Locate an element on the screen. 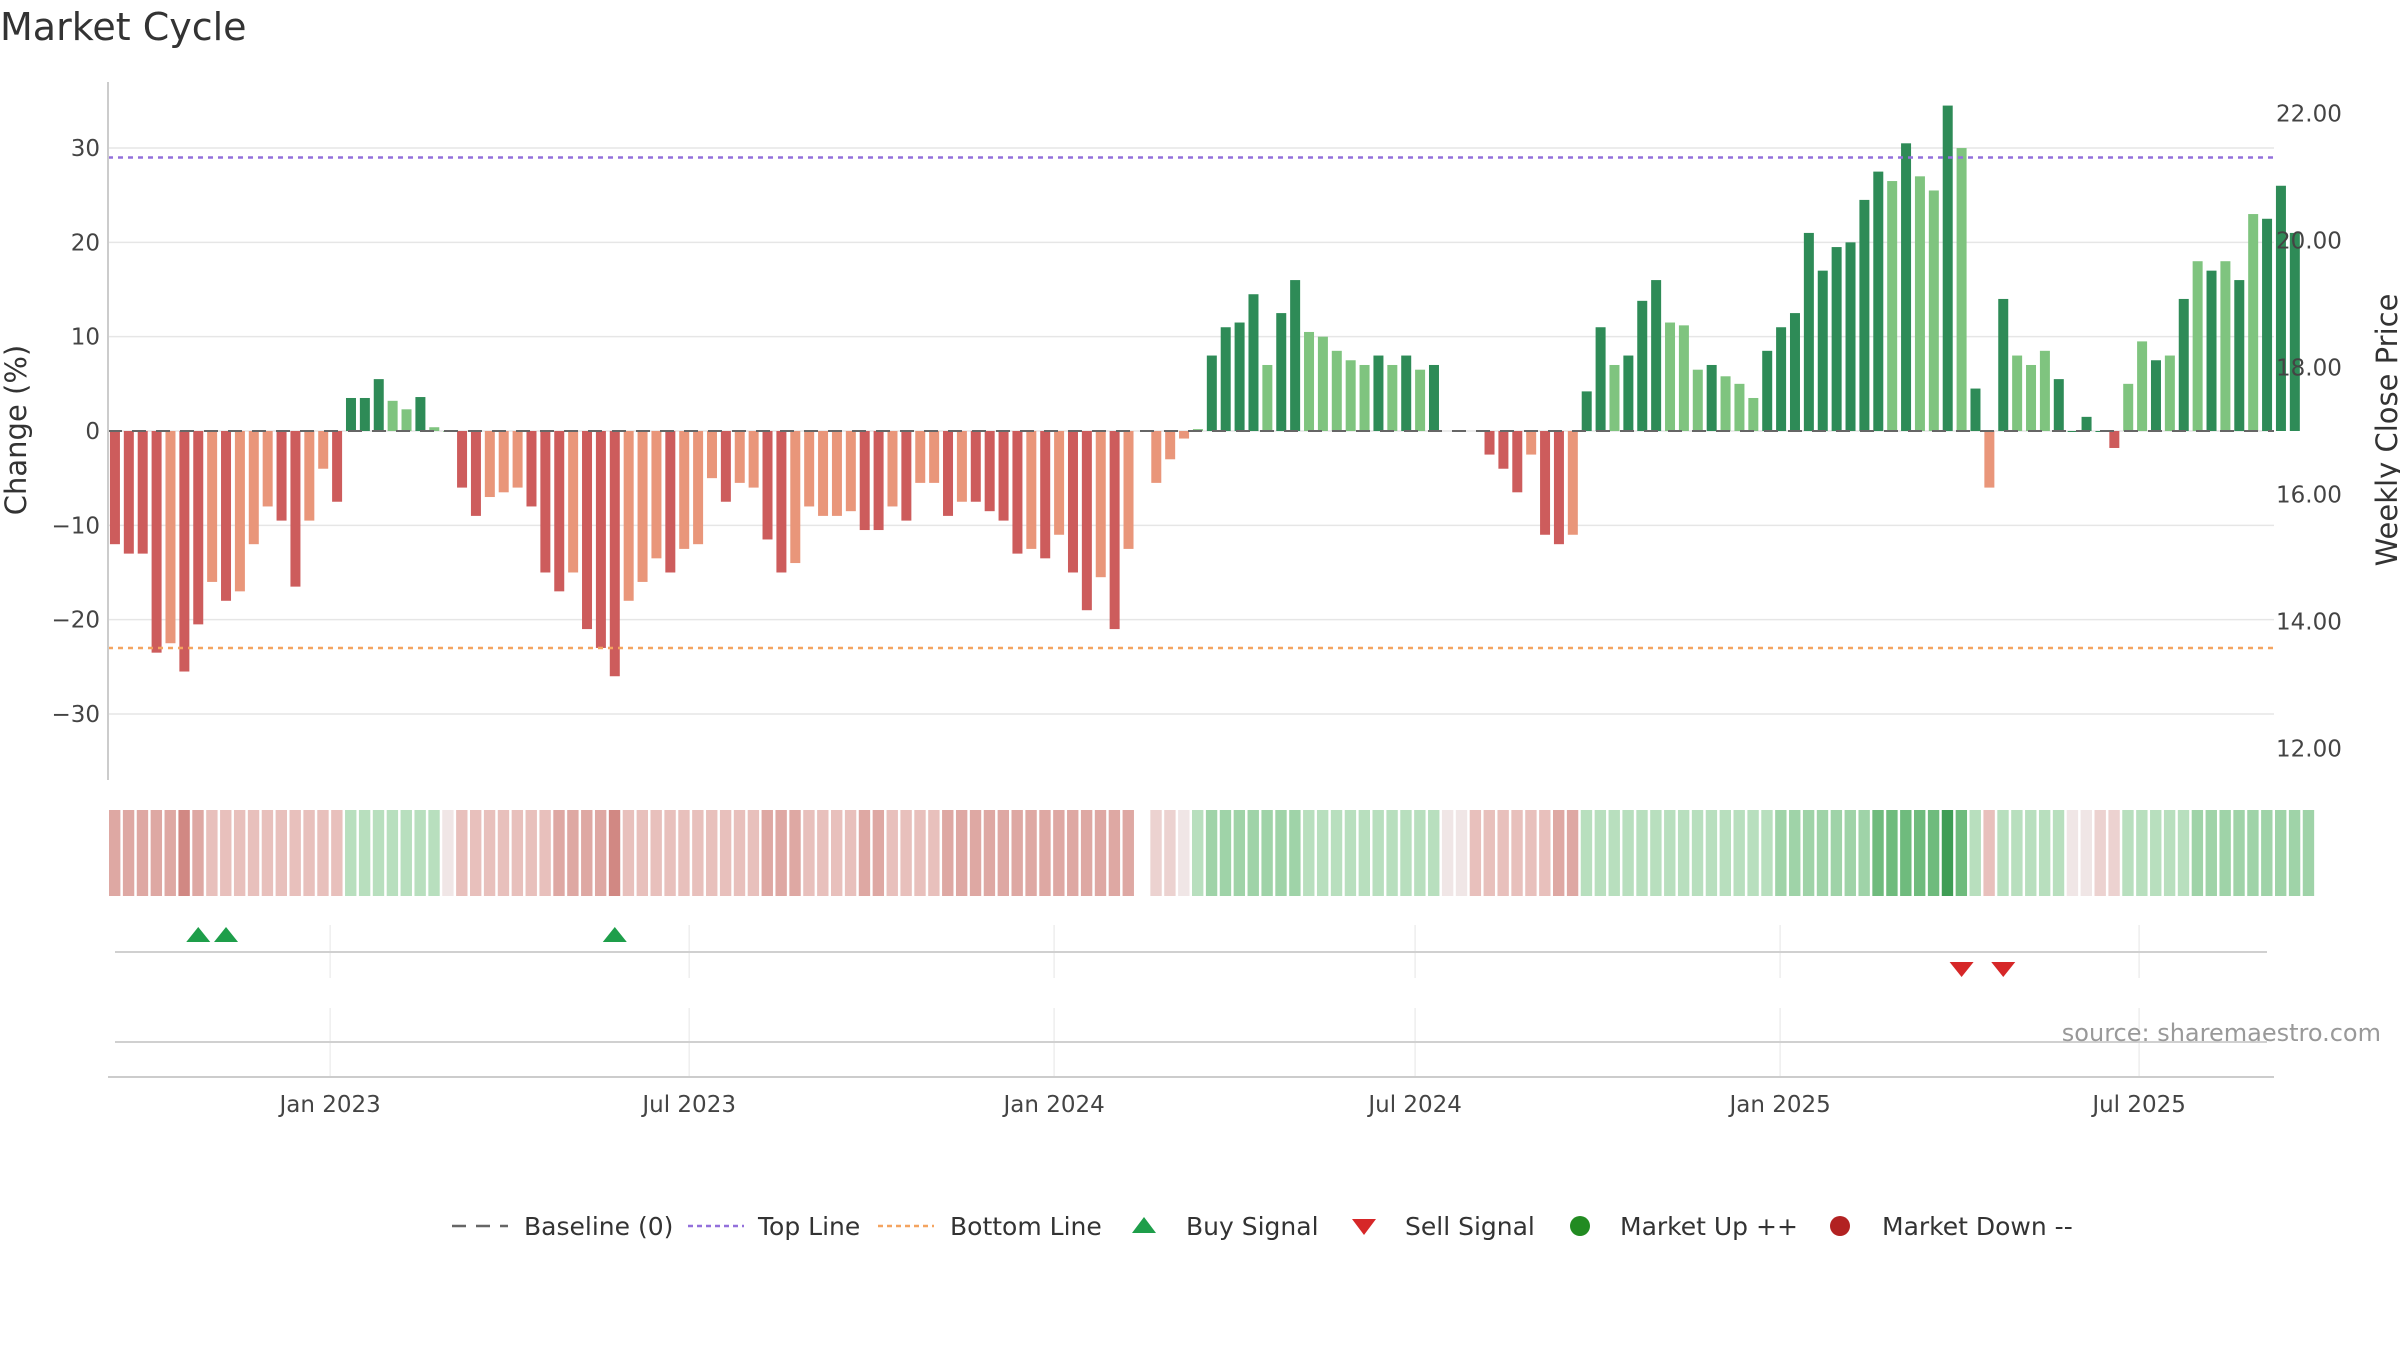  legend-down-swatch is located at coordinates (1840, 1226).